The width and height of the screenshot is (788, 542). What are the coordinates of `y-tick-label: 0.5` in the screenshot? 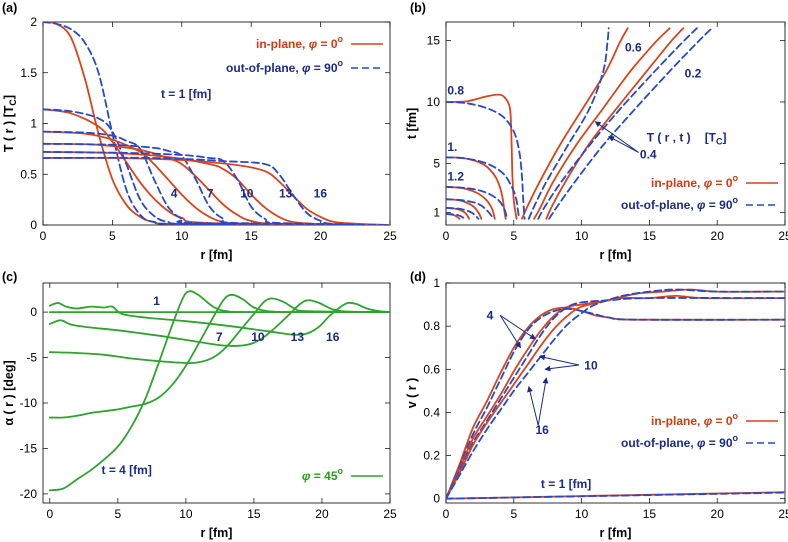 It's located at (28, 174).